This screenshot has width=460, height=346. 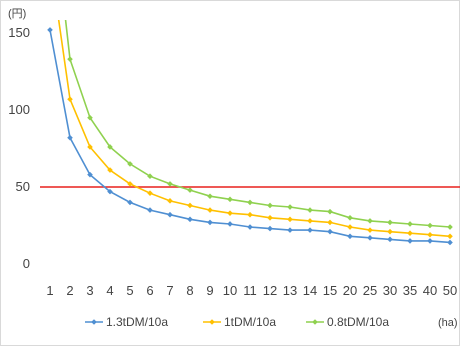 I want to click on x-tick-label: 12, so click(x=270, y=290).